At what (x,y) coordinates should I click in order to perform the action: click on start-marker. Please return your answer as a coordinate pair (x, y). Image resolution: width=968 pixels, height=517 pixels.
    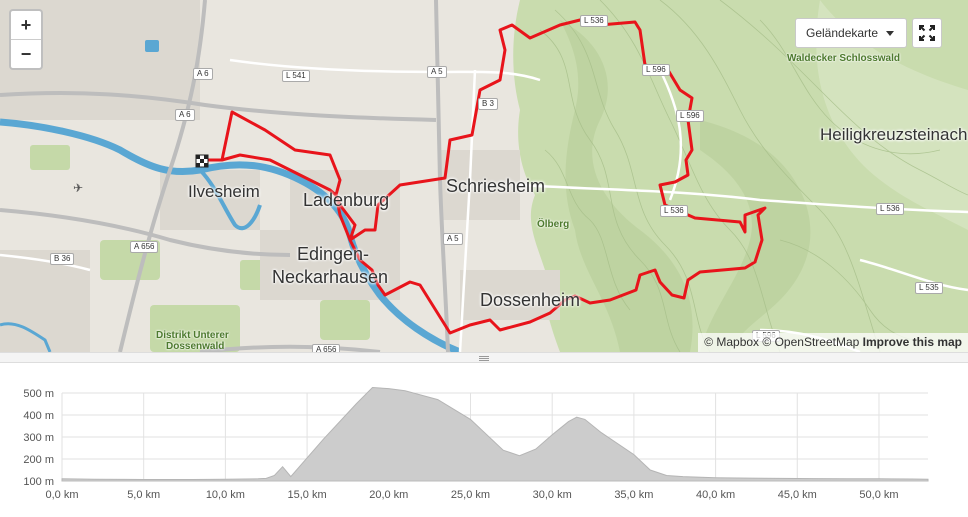
    Looking at the image, I should click on (202, 161).